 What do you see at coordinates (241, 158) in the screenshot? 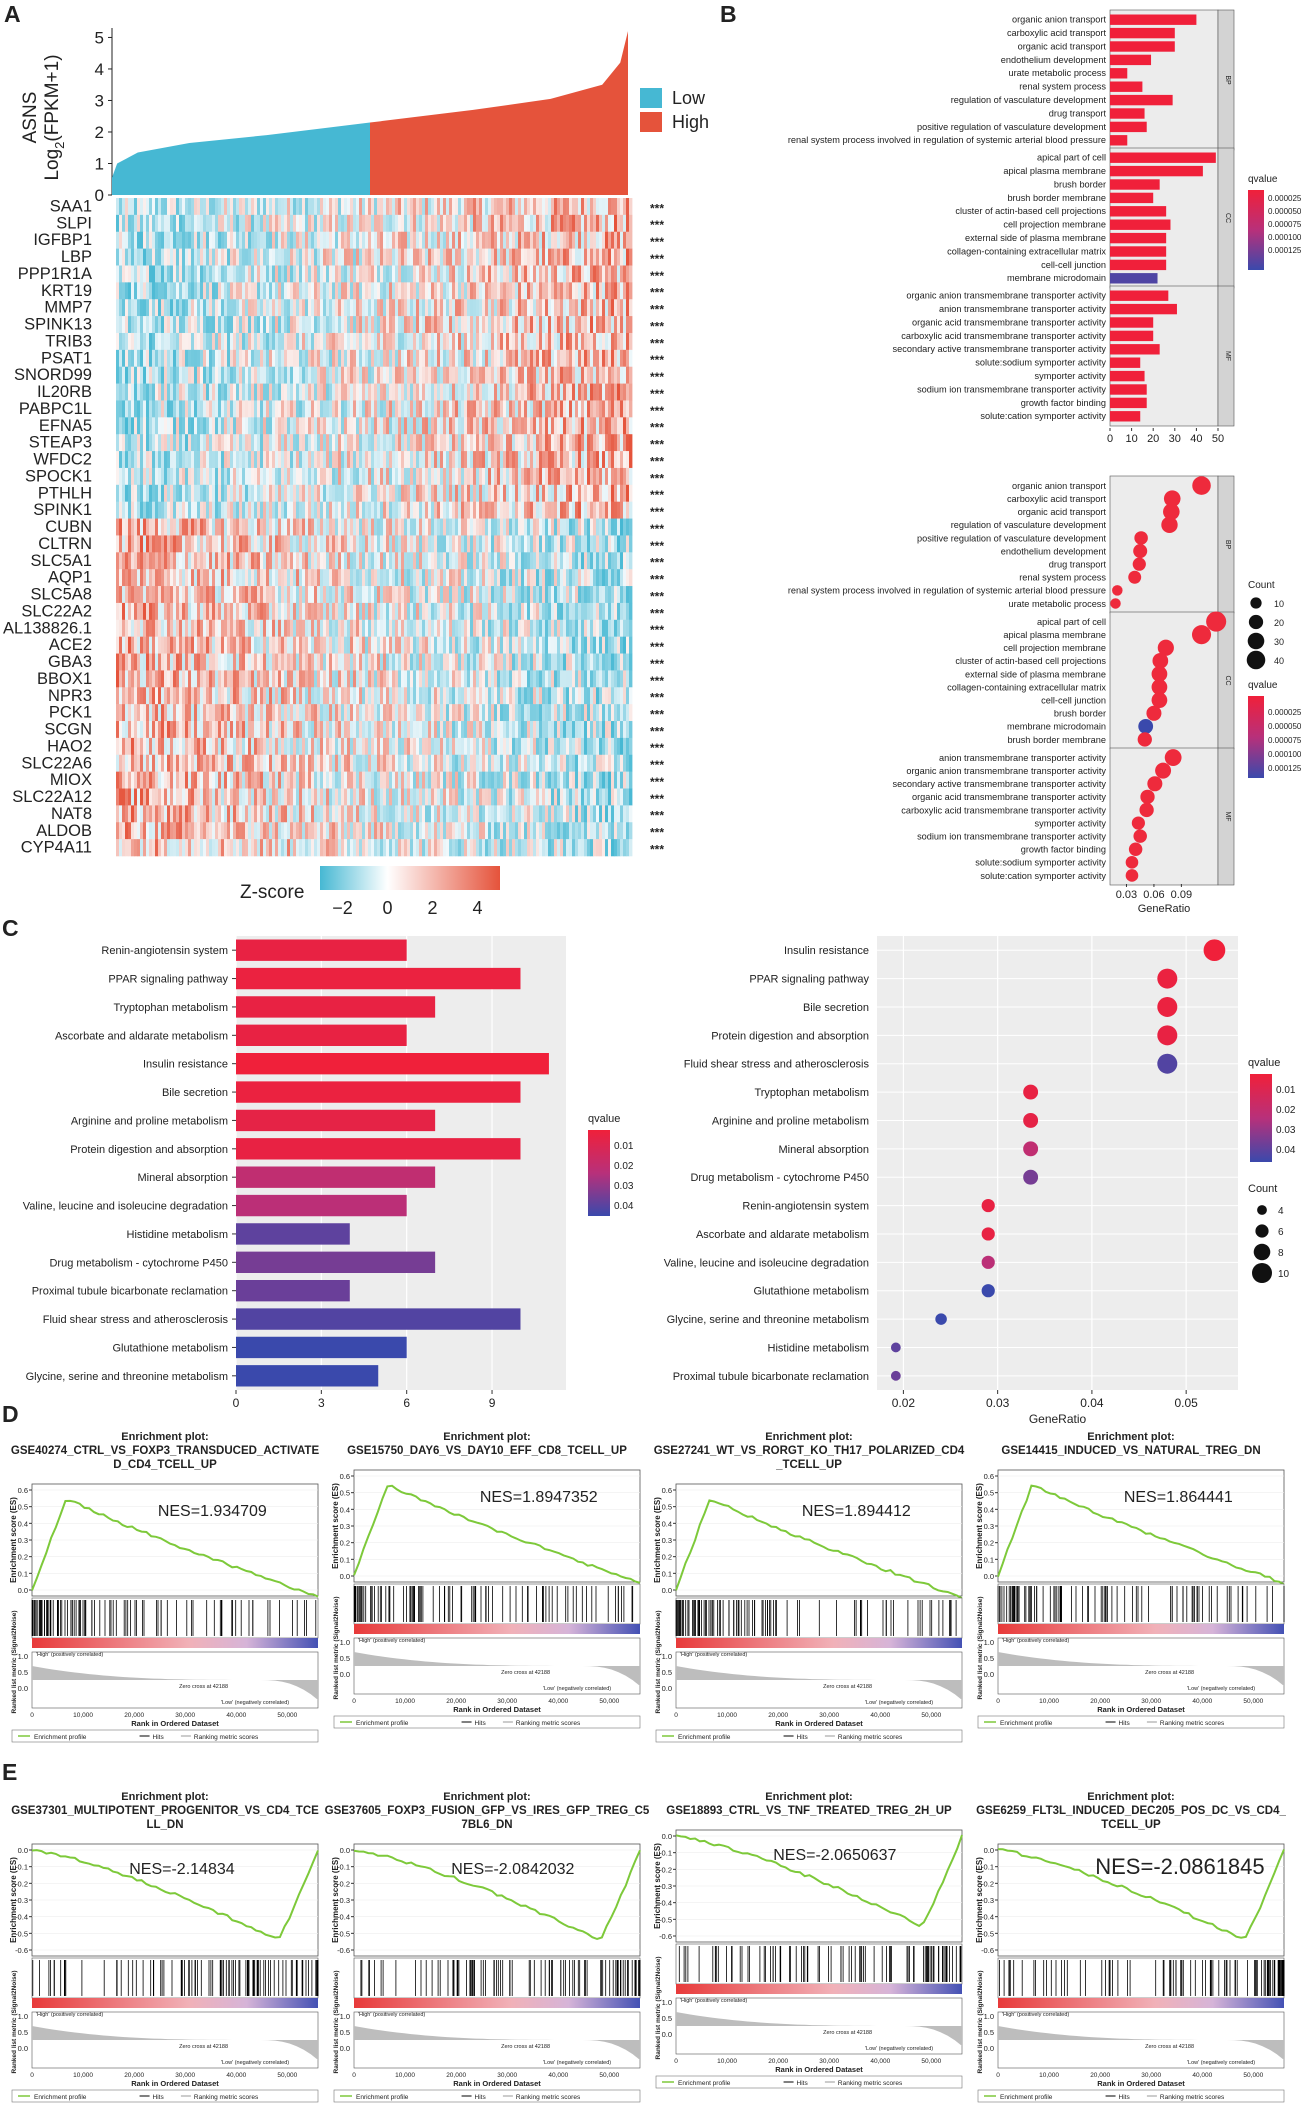
I see `low-area` at bounding box center [241, 158].